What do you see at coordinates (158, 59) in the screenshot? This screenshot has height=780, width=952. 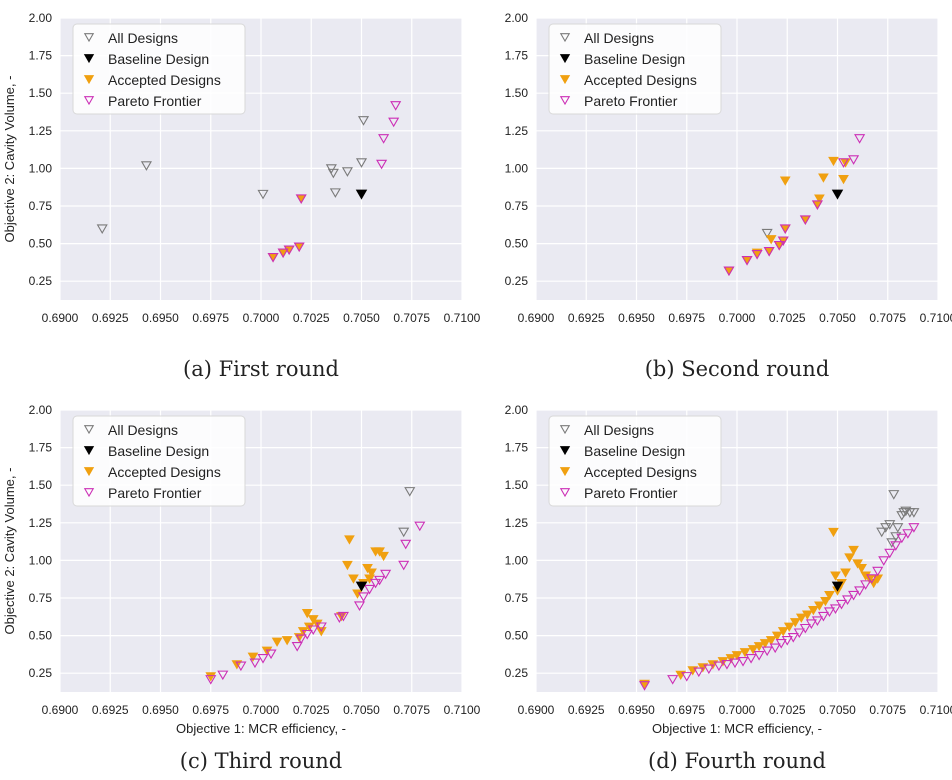 I see `legend-label-baseline-design: Baseline Design` at bounding box center [158, 59].